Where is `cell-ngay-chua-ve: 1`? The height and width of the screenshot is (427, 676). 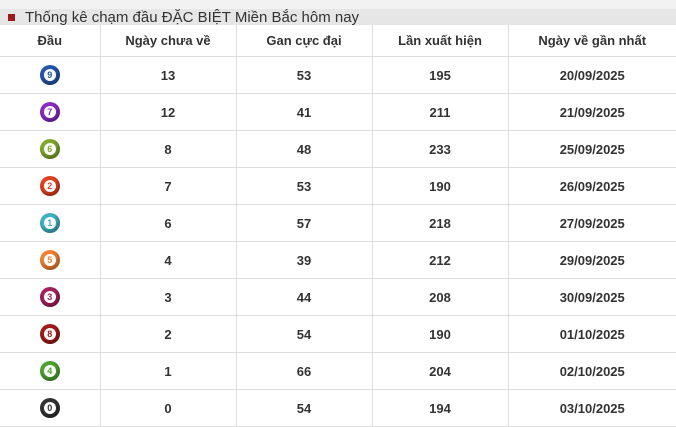 cell-ngay-chua-ve: 1 is located at coordinates (167, 371).